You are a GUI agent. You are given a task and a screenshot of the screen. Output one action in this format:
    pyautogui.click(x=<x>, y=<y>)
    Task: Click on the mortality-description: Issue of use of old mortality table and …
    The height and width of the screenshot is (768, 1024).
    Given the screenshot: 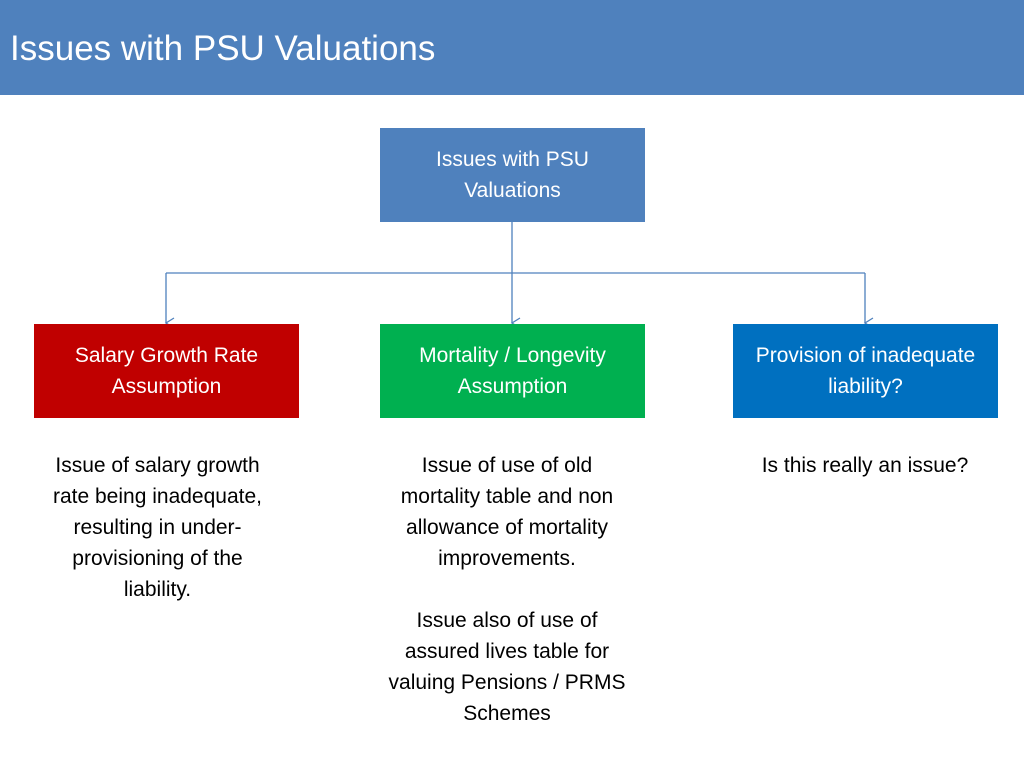 What is the action you would take?
    pyautogui.click(x=507, y=589)
    